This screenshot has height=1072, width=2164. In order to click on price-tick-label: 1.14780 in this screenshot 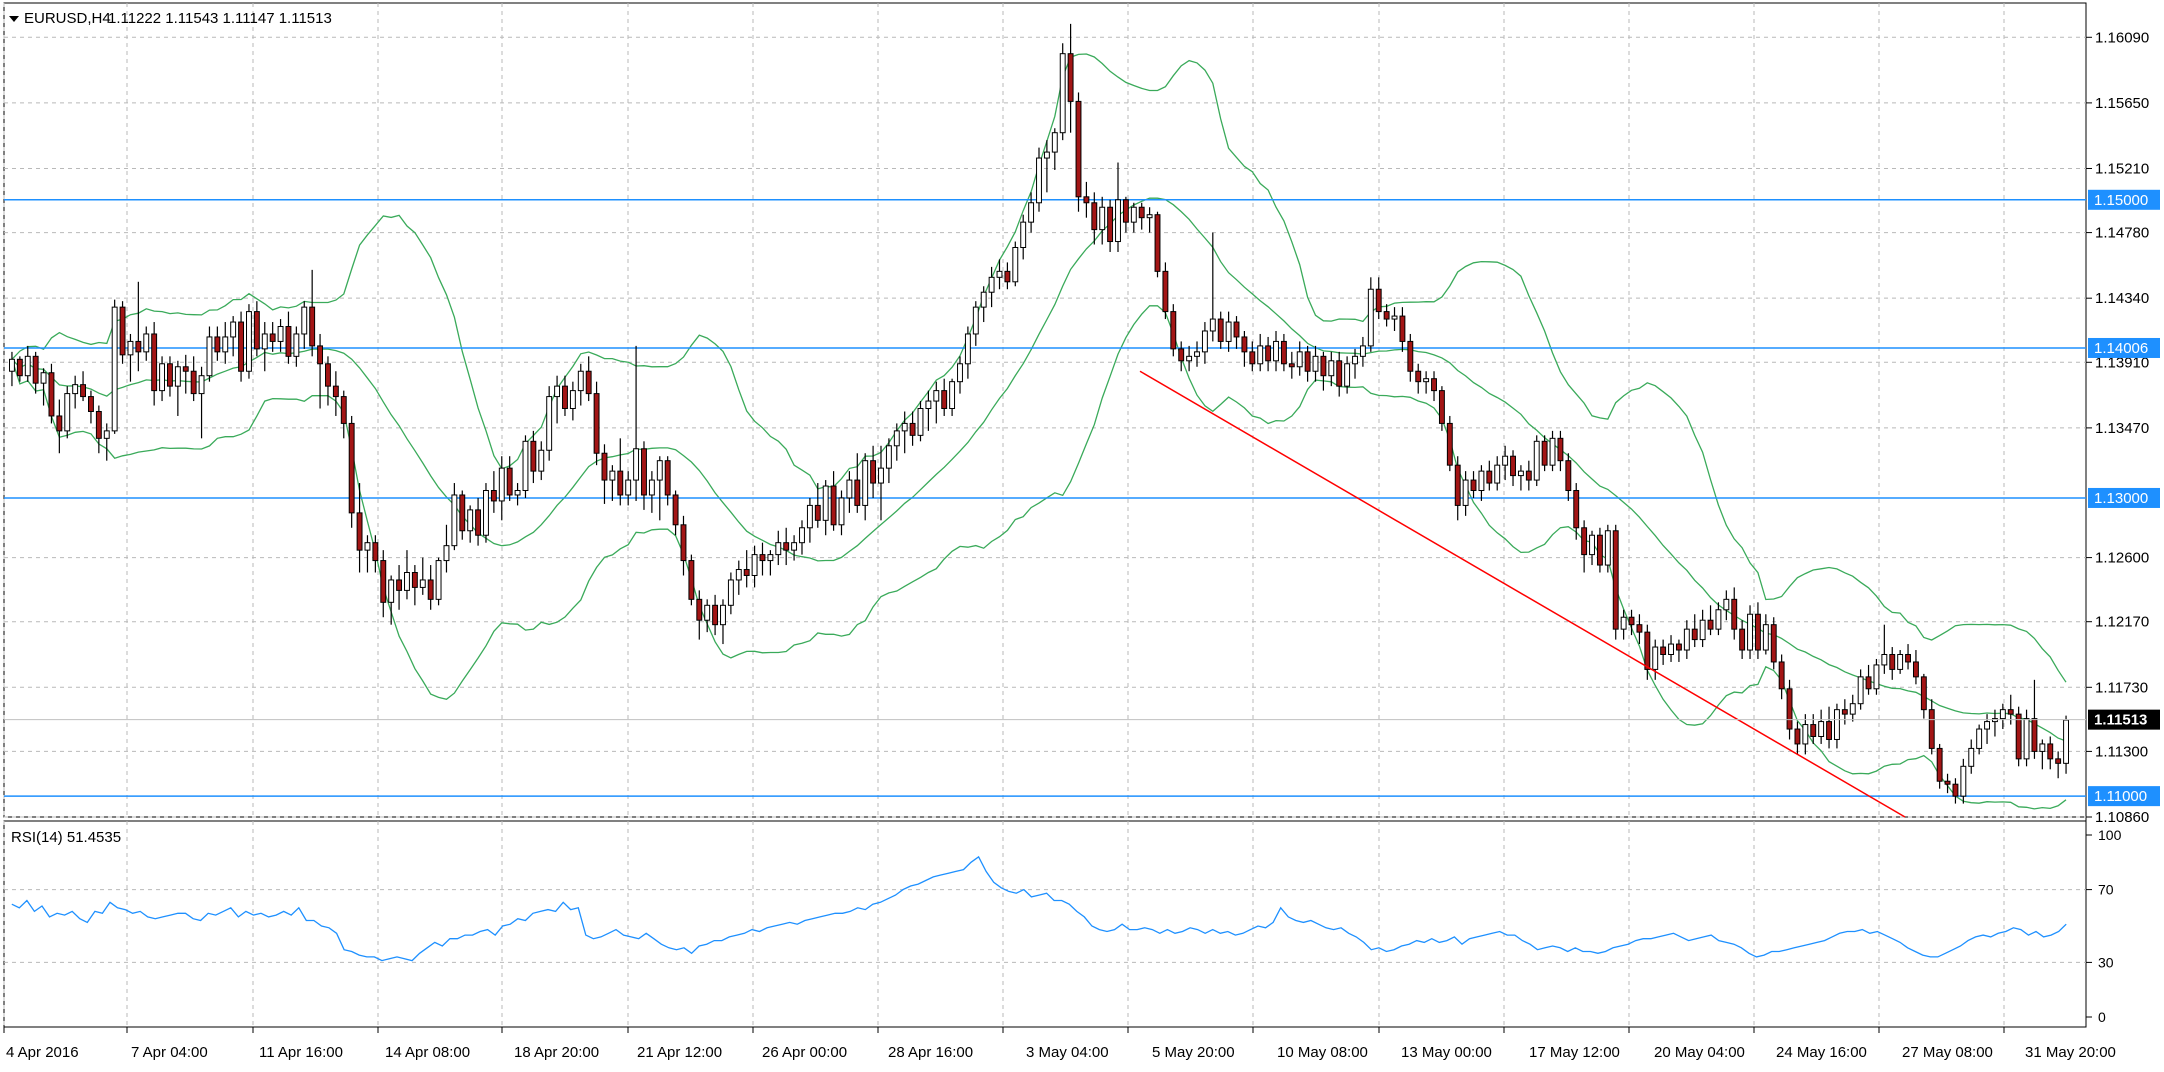, I will do `click(2122, 233)`.